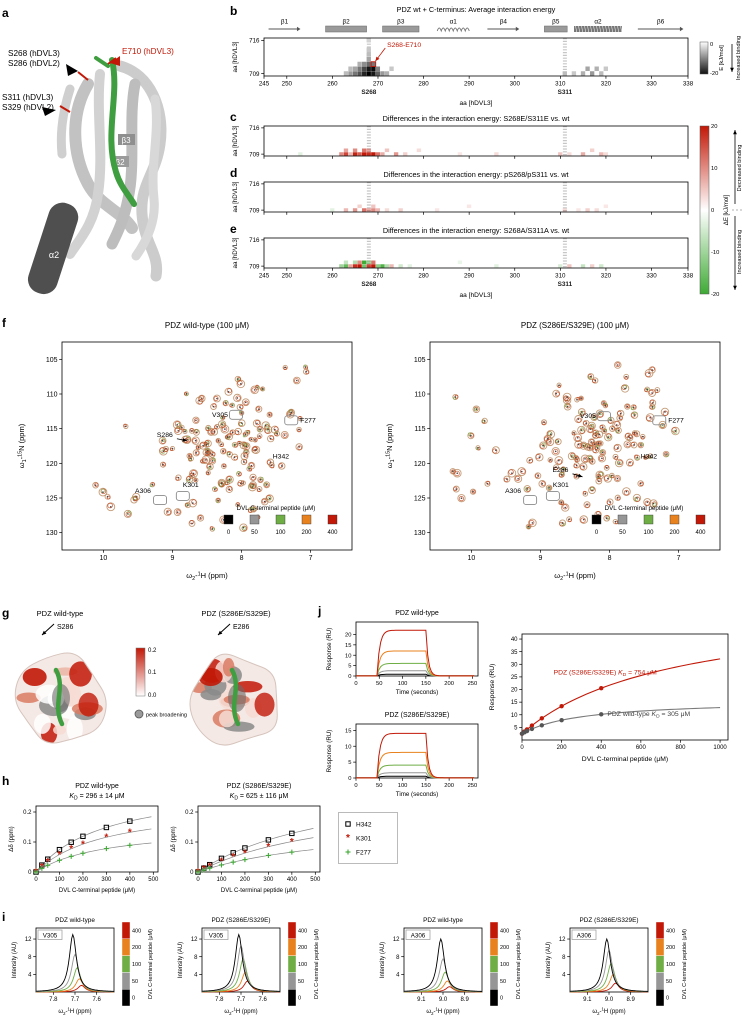  I want to click on panel-label-g: g, so click(6, 613).